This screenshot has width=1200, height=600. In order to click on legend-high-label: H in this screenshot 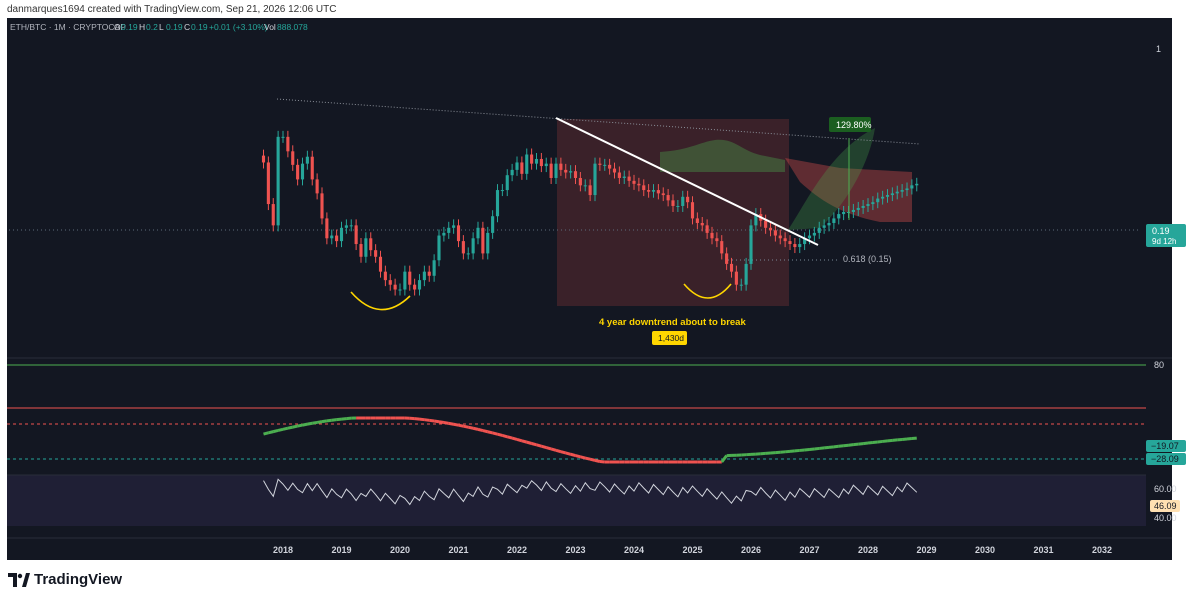, I will do `click(142, 27)`.